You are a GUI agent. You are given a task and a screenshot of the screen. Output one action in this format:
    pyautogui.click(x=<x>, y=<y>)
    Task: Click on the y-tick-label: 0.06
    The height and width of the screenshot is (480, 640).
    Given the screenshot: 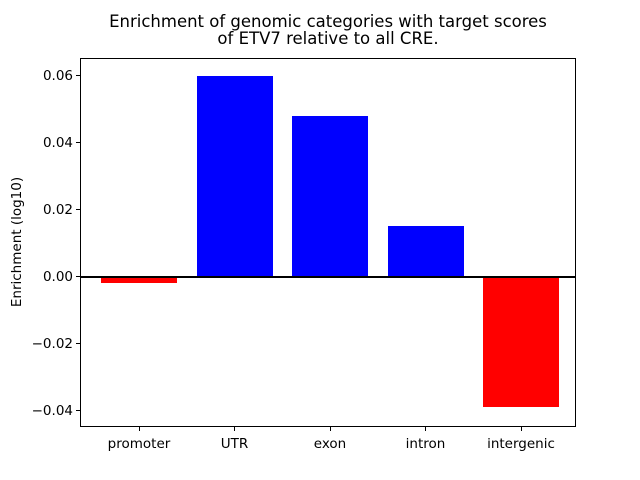 What is the action you would take?
    pyautogui.click(x=57, y=75)
    